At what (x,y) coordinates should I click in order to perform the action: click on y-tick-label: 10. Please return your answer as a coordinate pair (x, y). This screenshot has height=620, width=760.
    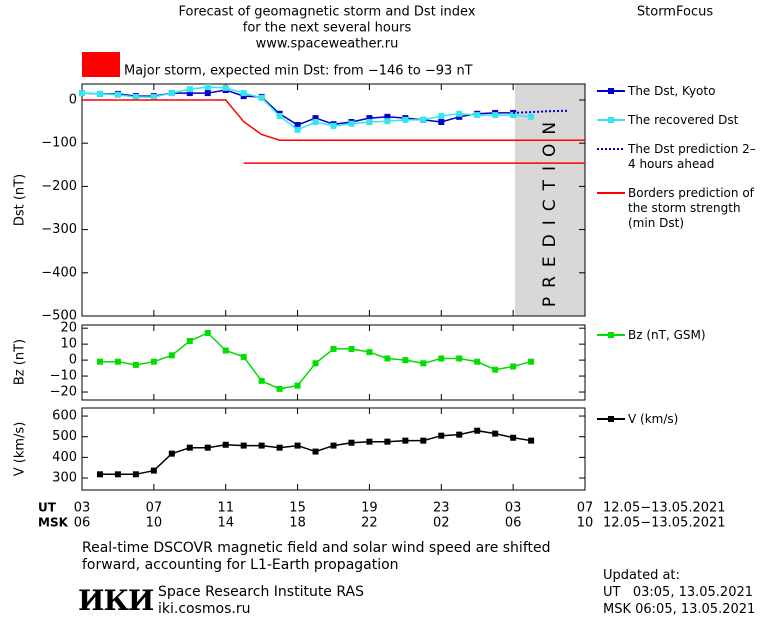
    Looking at the image, I should click on (68, 344).